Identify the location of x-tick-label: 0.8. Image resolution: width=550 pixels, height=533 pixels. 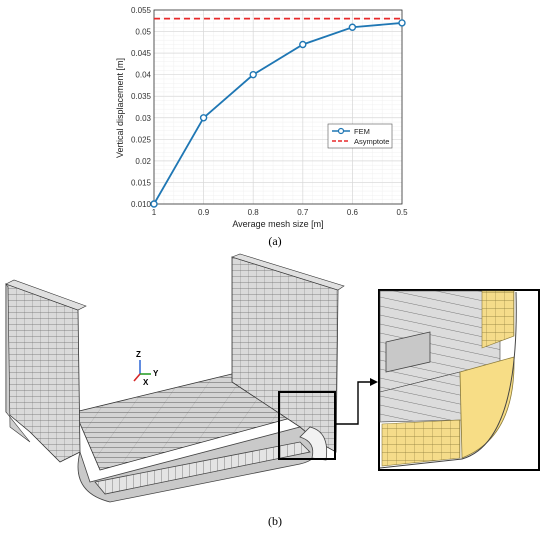
(254, 212).